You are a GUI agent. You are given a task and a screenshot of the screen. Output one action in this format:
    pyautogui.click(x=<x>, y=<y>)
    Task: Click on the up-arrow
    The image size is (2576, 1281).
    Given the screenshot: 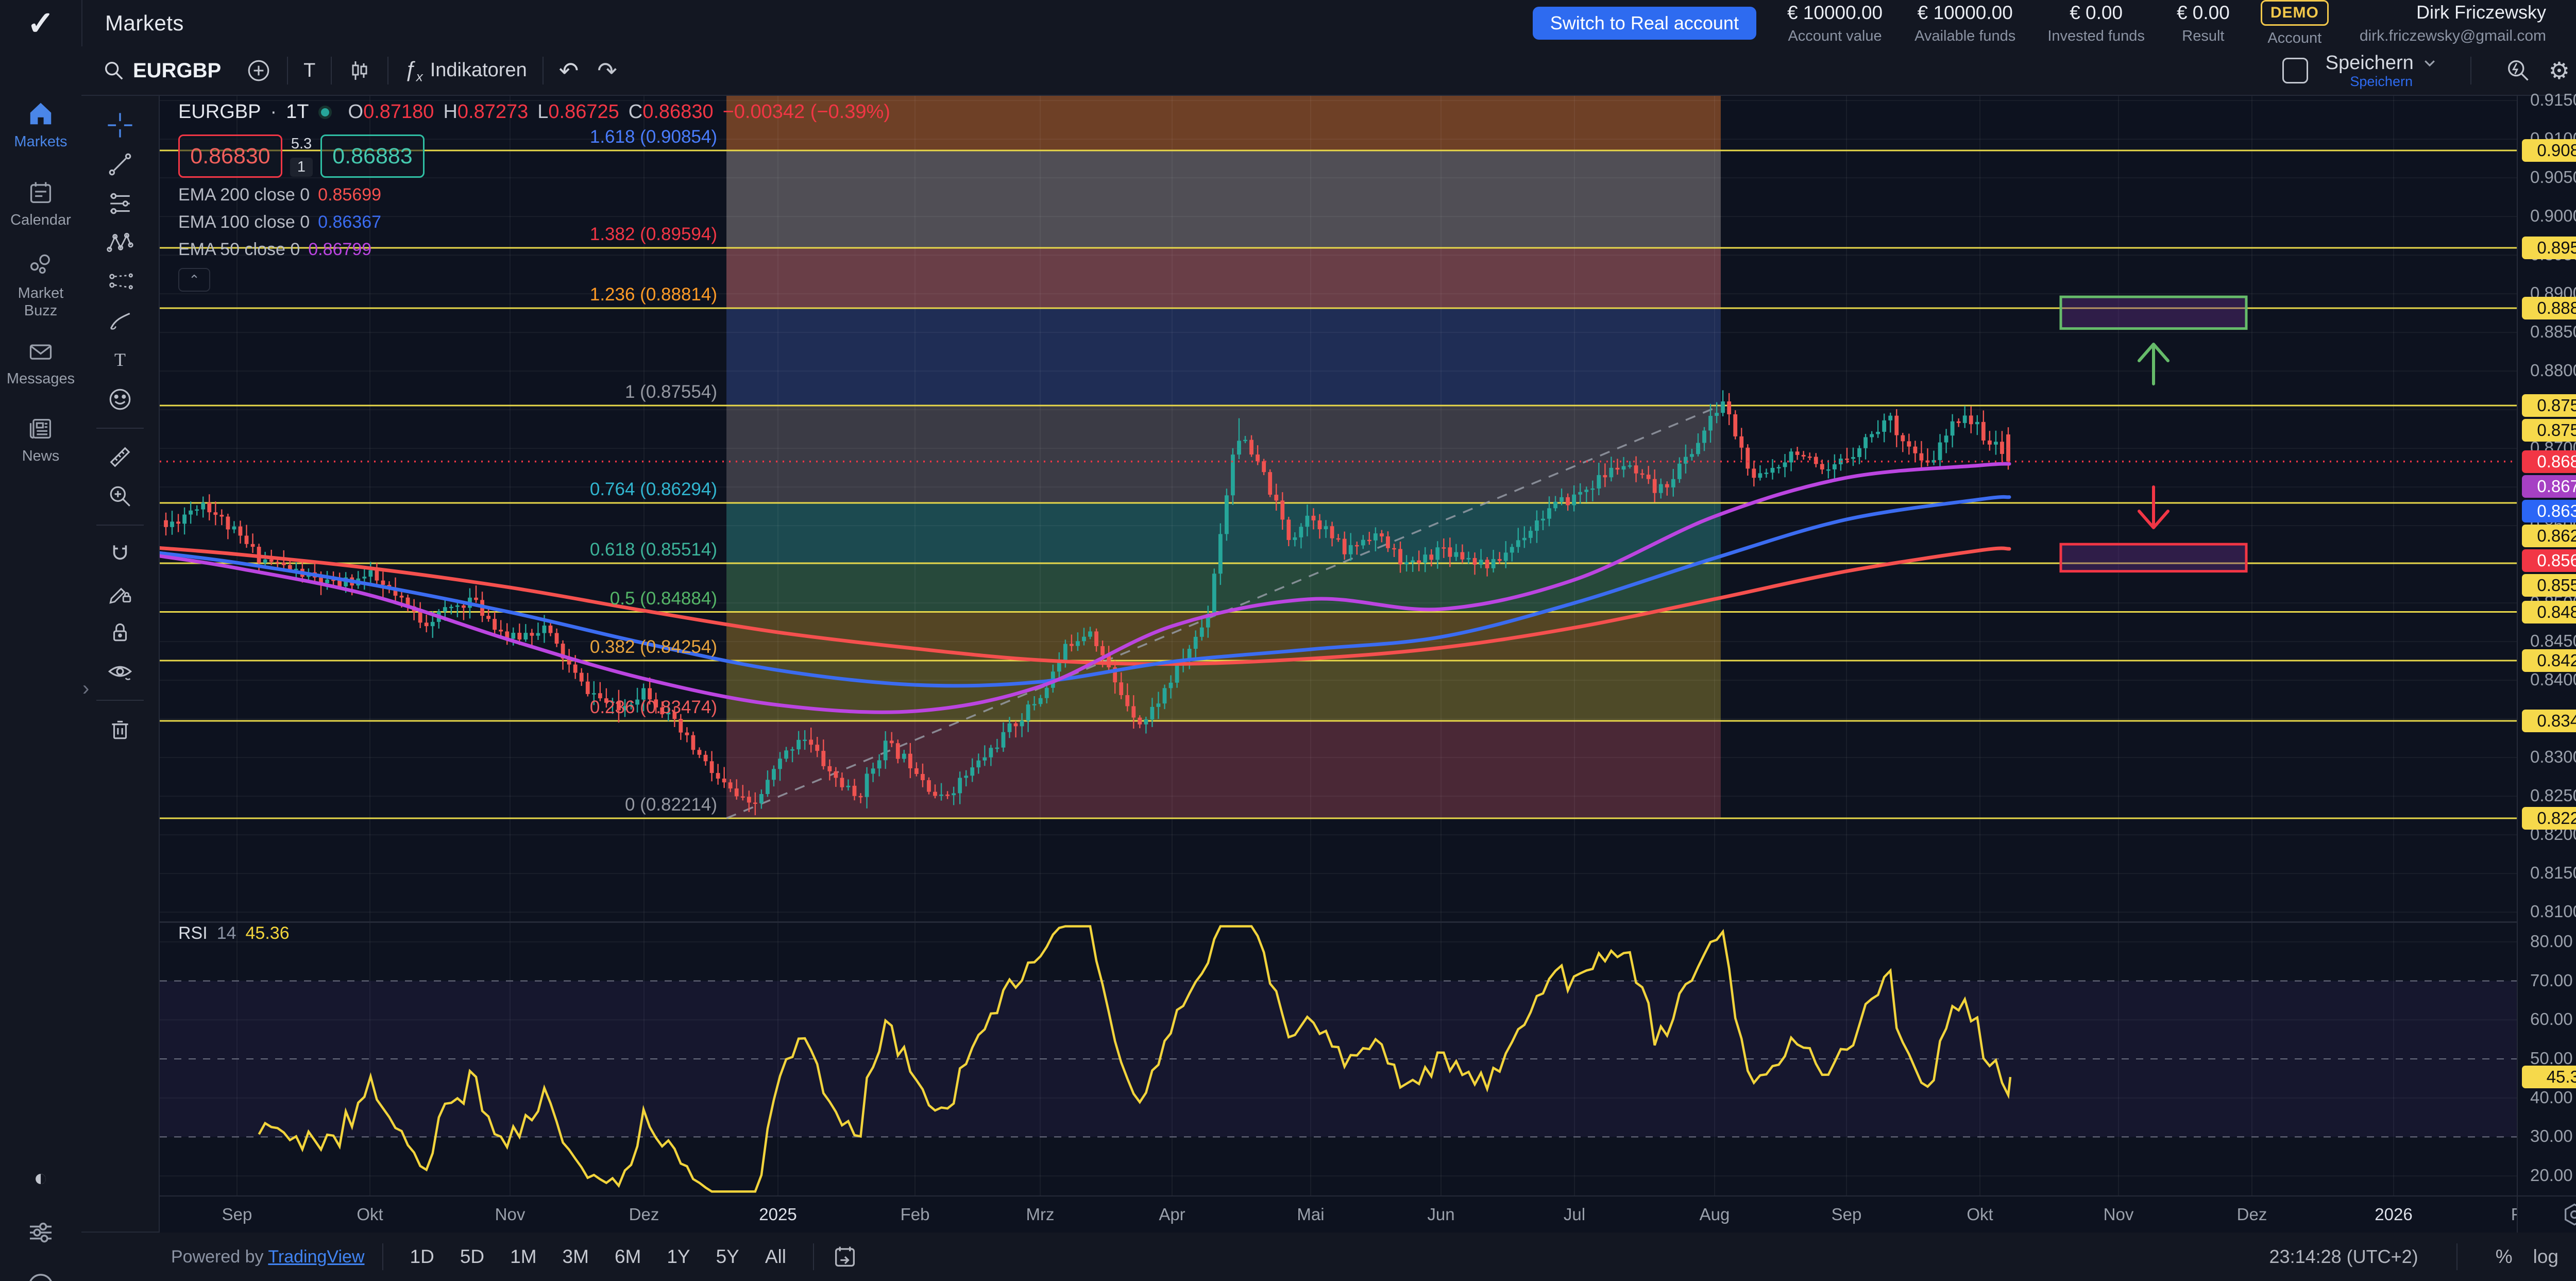 What is the action you would take?
    pyautogui.click(x=2154, y=364)
    